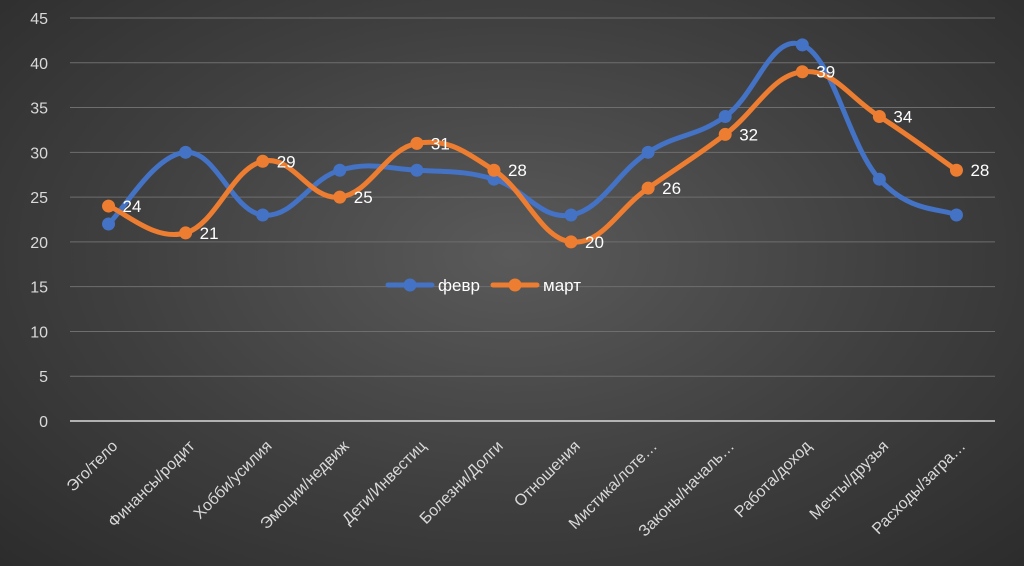 This screenshot has height=566, width=1024. Describe the element at coordinates (286, 161) in the screenshot. I see `data-label-март: 29` at that location.